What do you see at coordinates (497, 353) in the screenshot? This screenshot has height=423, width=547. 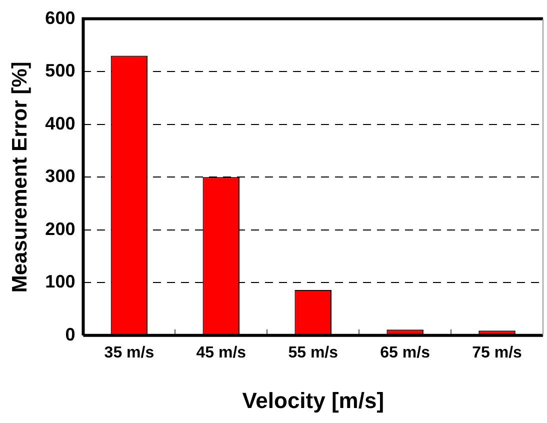 I see `x-tick-label: 75 m/s` at bounding box center [497, 353].